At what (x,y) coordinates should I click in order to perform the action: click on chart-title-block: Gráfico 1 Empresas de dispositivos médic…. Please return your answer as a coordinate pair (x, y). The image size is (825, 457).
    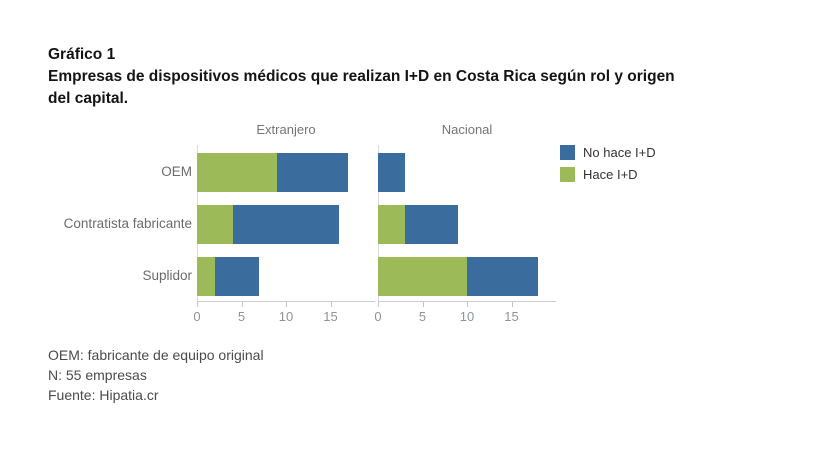
    Looking at the image, I should click on (418, 77).